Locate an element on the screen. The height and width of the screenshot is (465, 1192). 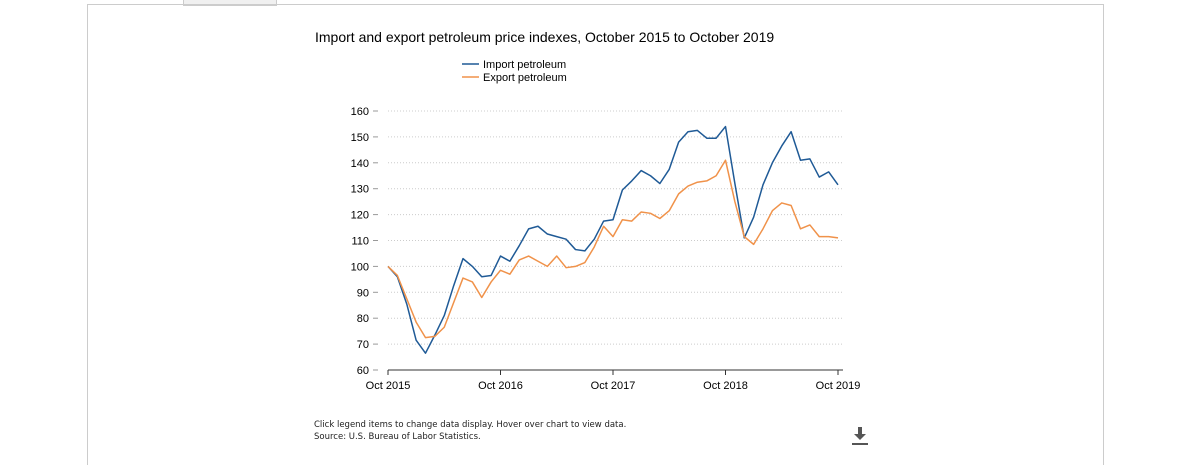
legend-item-export: Export petroleum is located at coordinates (514, 78).